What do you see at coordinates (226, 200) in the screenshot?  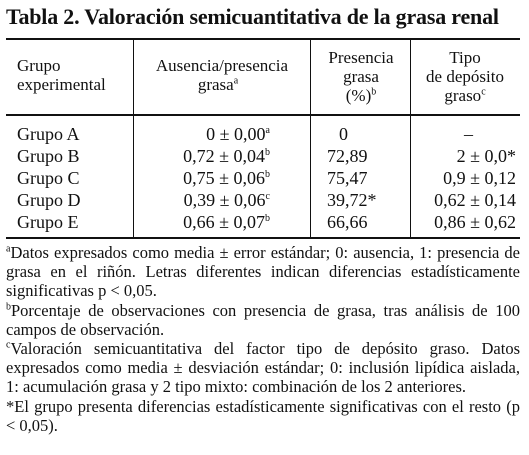 I see `cell-ausencia: 0,39 ± 0,06c` at bounding box center [226, 200].